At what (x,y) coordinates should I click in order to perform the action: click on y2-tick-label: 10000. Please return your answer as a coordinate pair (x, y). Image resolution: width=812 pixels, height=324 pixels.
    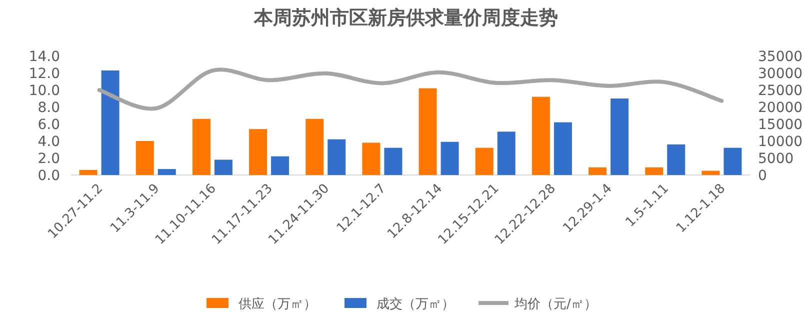
    Looking at the image, I should click on (780, 142).